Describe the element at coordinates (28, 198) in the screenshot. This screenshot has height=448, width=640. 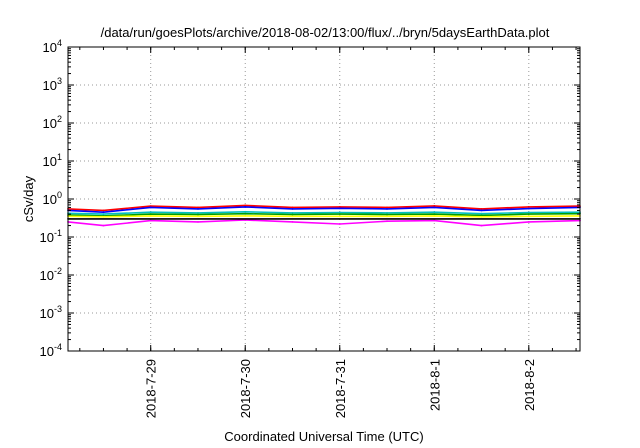
I see `y-axis-label: cSv/day` at that location.